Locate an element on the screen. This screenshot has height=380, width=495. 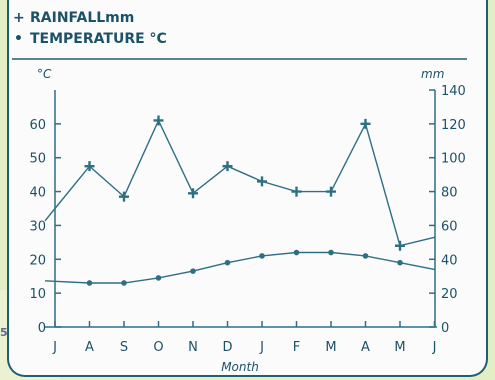
left-axis-tick-label: 60 is located at coordinates (37, 125).